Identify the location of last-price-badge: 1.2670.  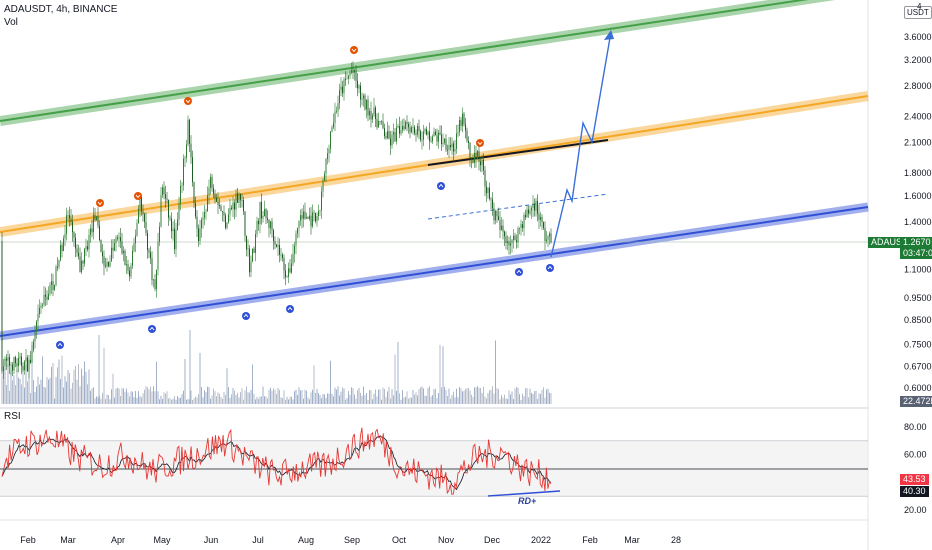
(916, 242).